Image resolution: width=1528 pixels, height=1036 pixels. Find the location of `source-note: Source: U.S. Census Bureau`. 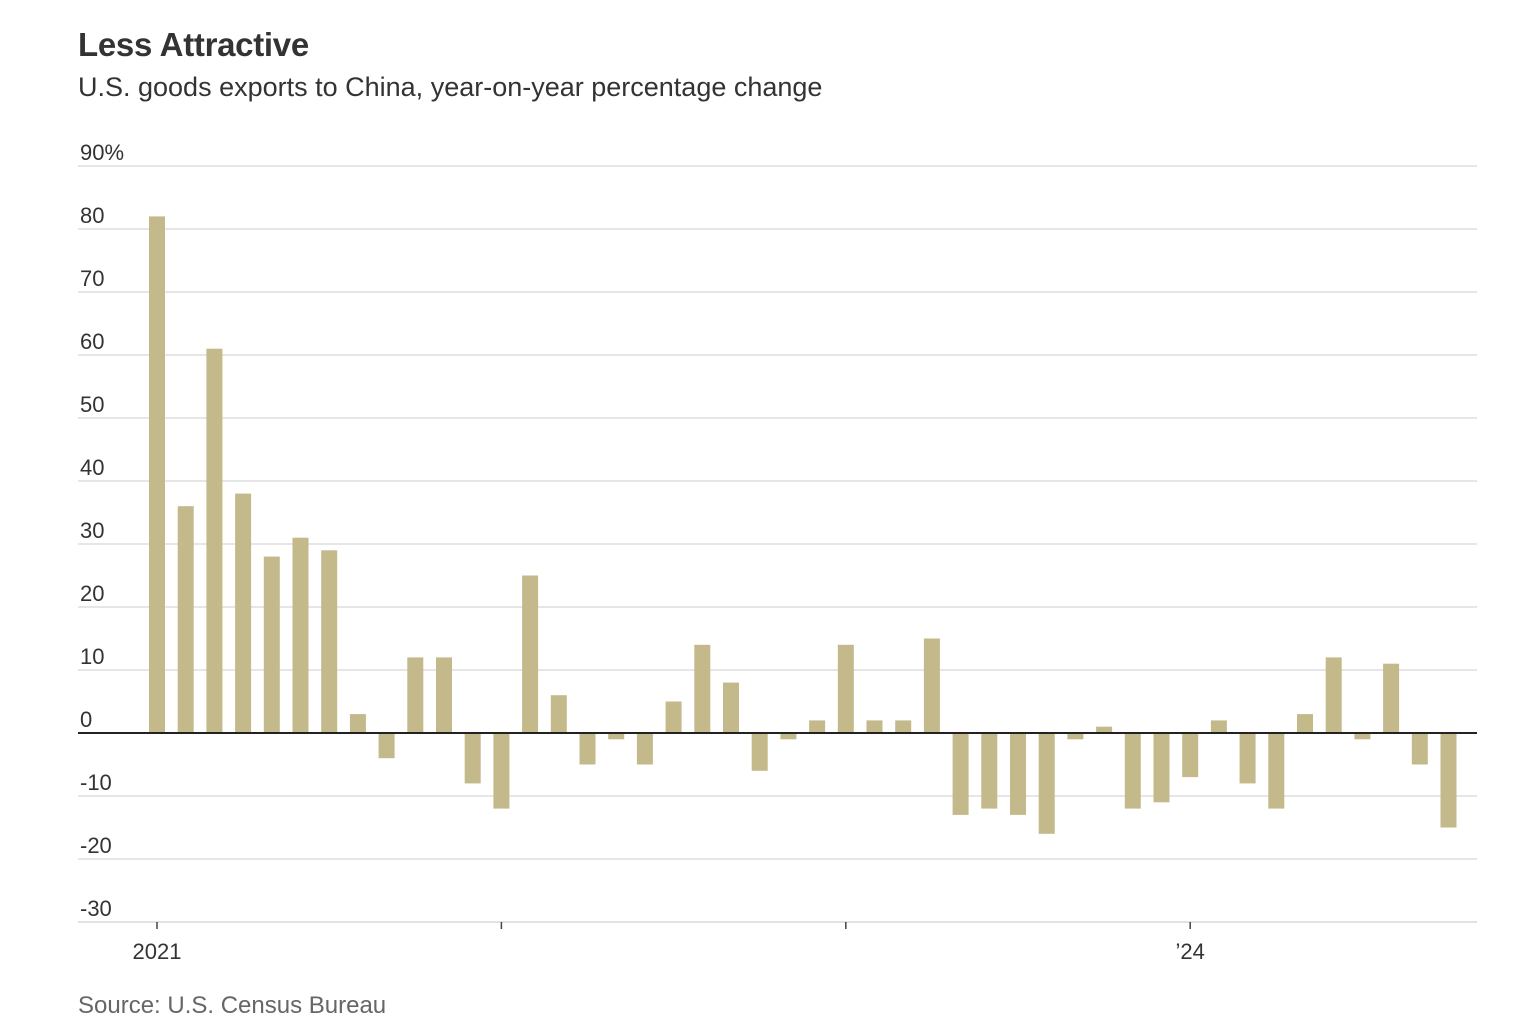

source-note: Source: U.S. Census Bureau is located at coordinates (232, 1005).